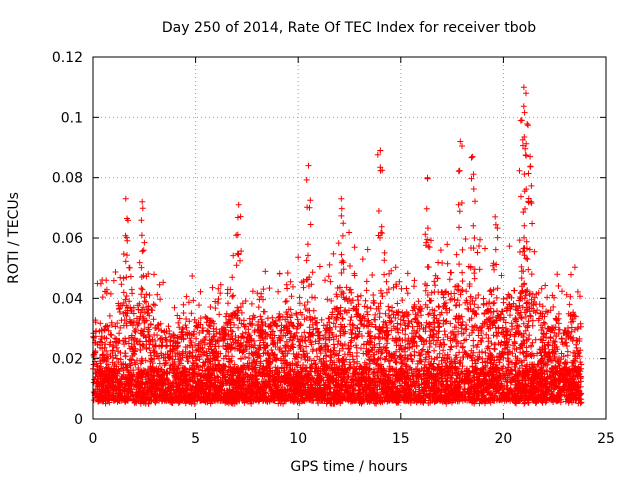 This screenshot has height=480, width=640. Describe the element at coordinates (14, 238) in the screenshot. I see `y-axis-label: ROTI / TECUs` at that location.